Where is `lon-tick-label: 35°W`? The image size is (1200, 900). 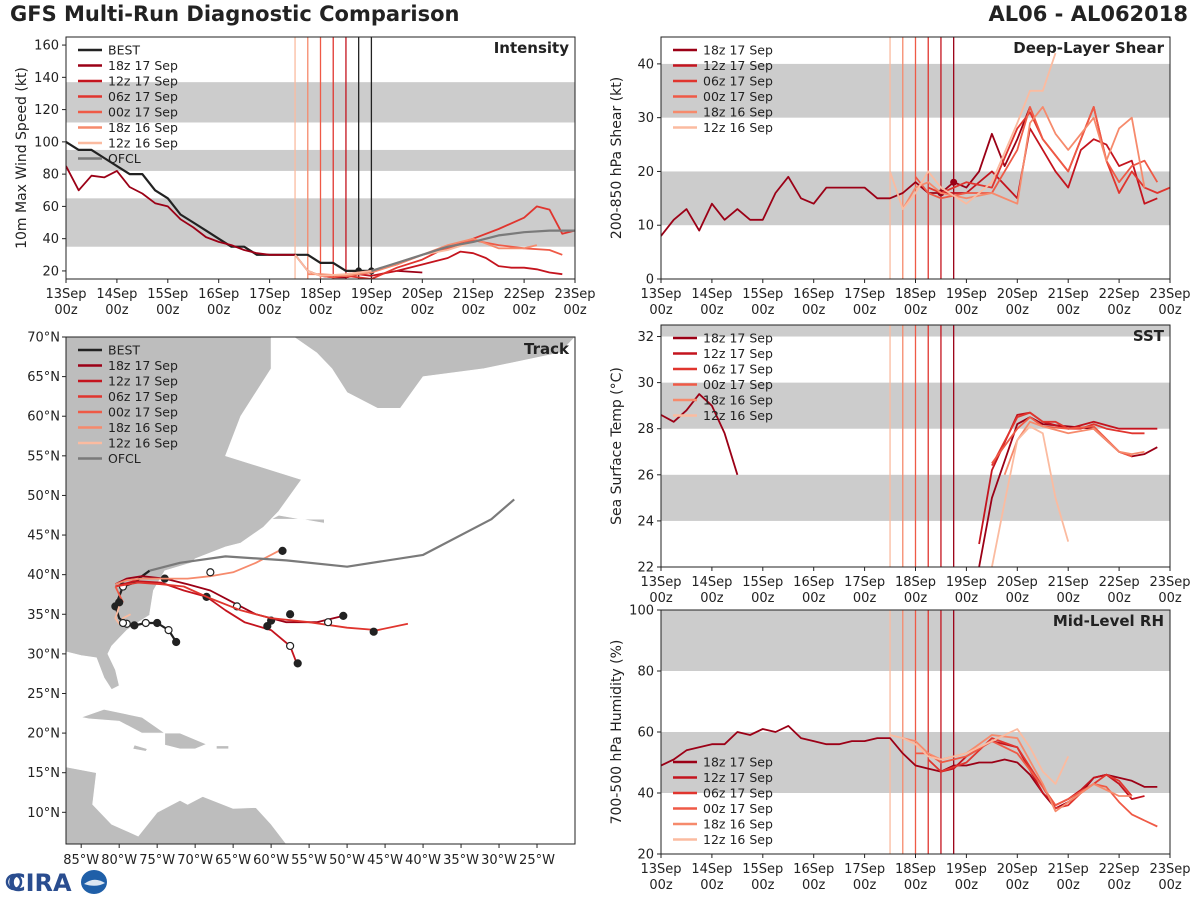
lon-tick-label: 35°W is located at coordinates (461, 860).